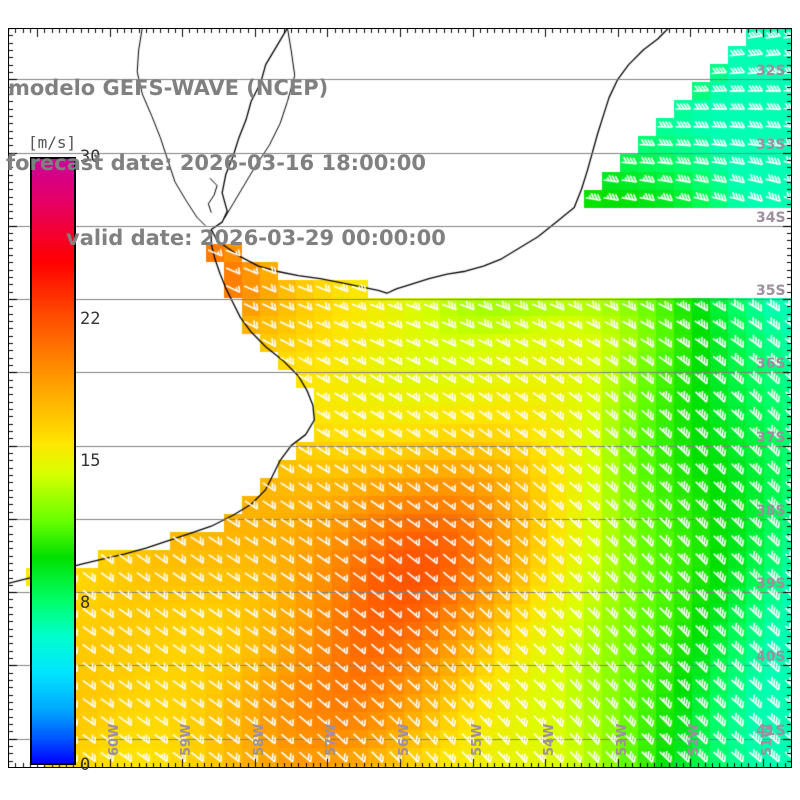  I want to click on lat-label-41s: 41S, so click(771, 730).